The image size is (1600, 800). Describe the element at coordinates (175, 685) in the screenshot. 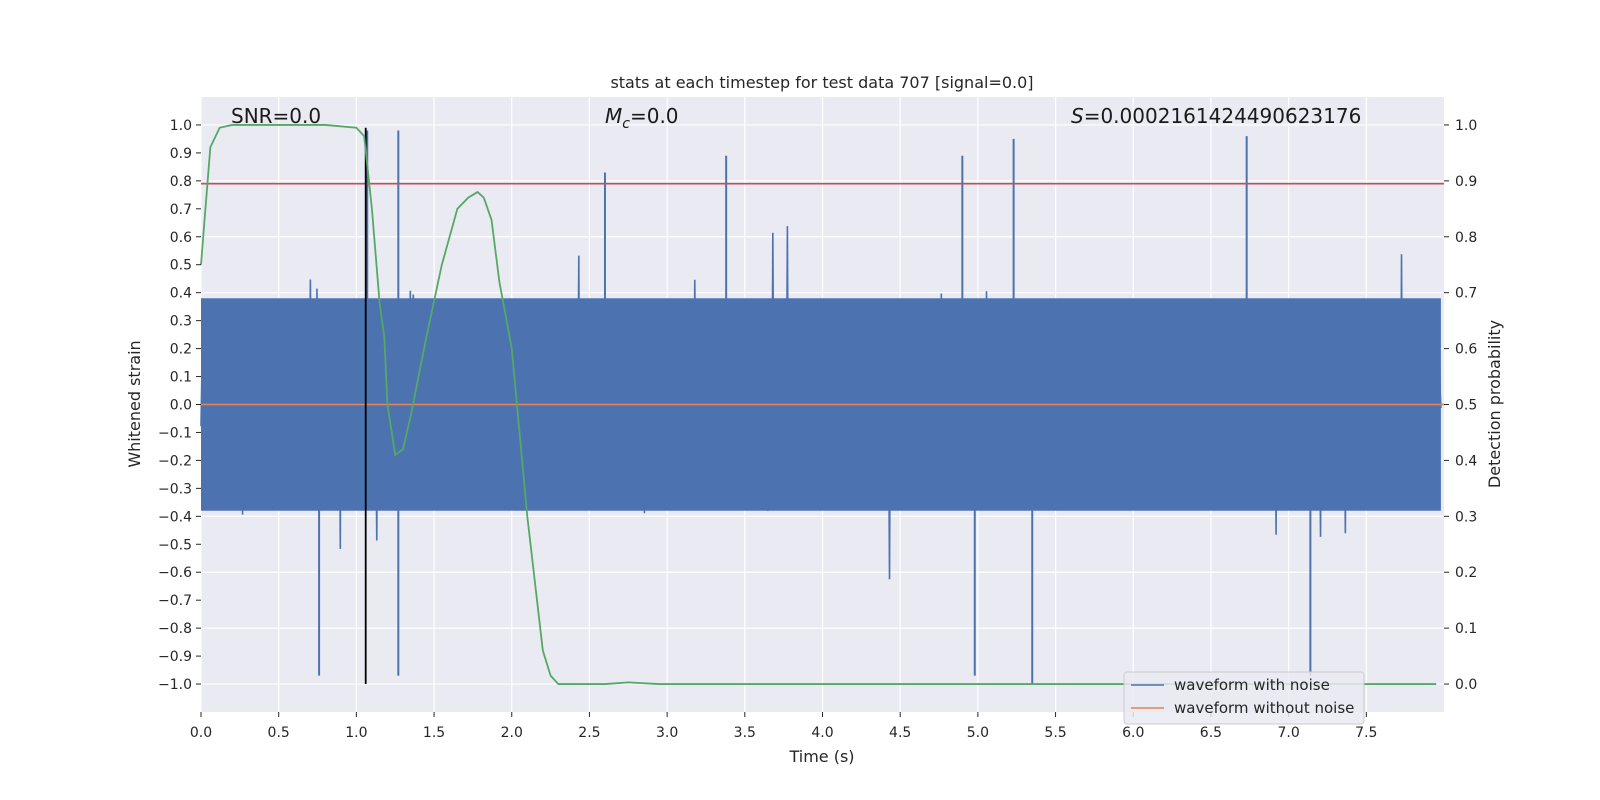

I see `y-tick-label: −1.0` at that location.